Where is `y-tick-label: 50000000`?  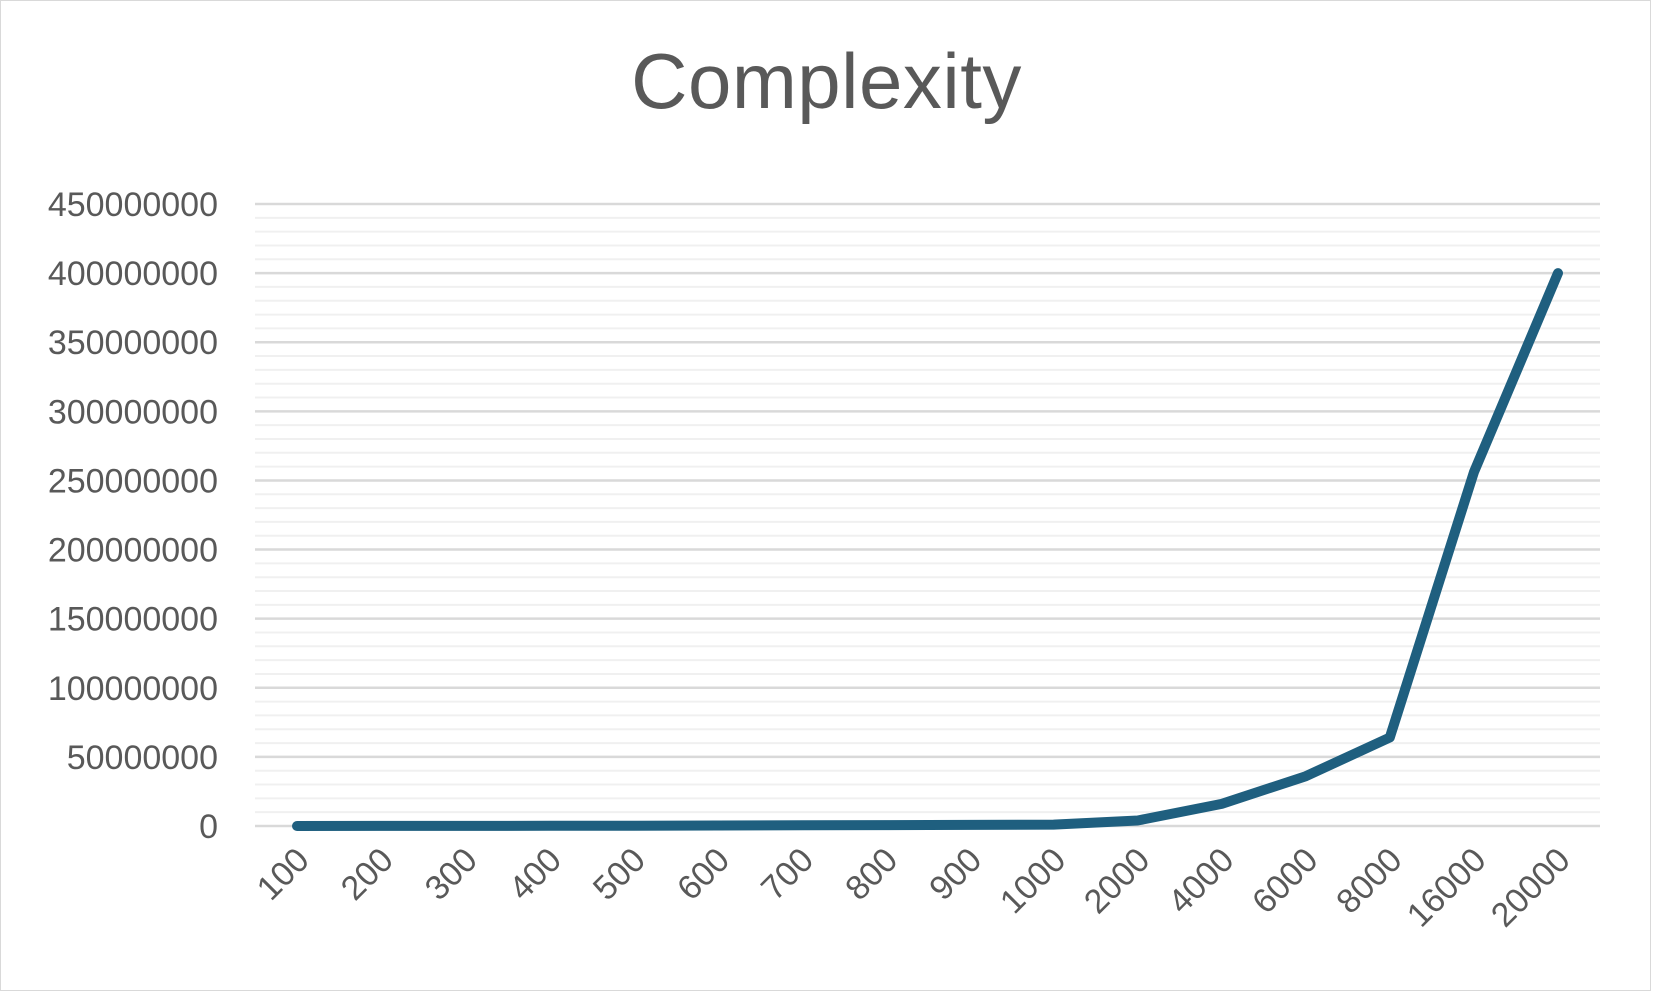 y-tick-label: 50000000 is located at coordinates (142, 758).